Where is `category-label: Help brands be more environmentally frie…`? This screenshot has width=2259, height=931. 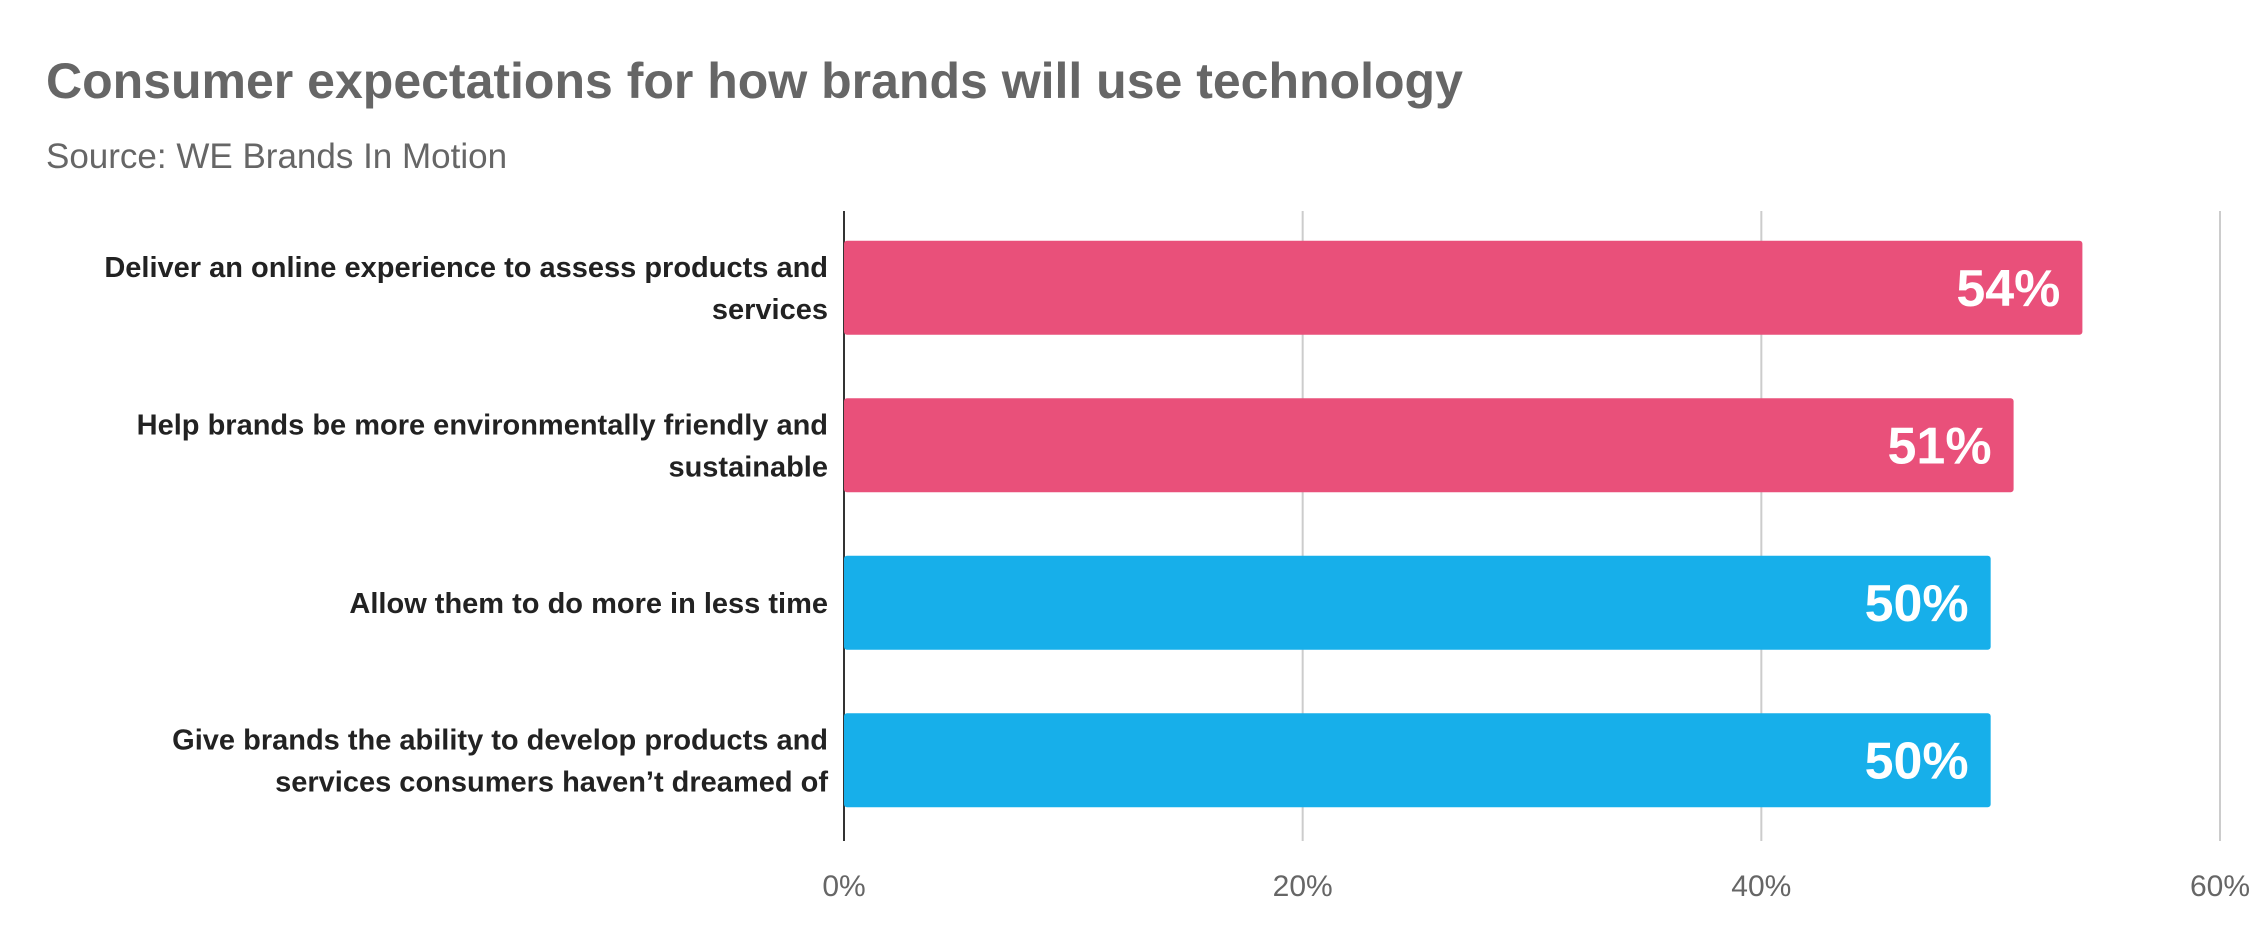
category-label: Help brands be more environmentally frie… is located at coordinates (482, 425).